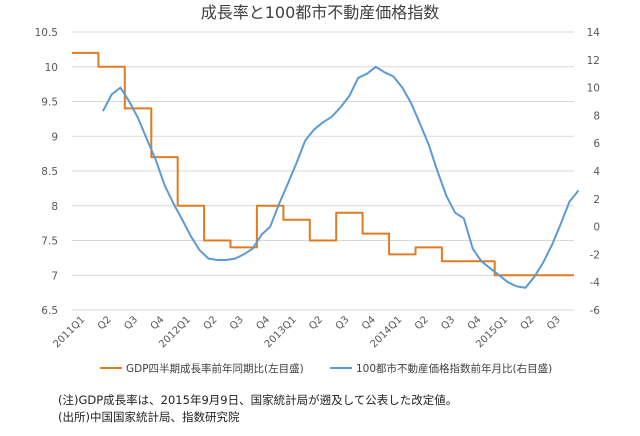 The image size is (640, 436). What do you see at coordinates (49, 103) in the screenshot?
I see `left-tick-label: 9.5` at bounding box center [49, 103].